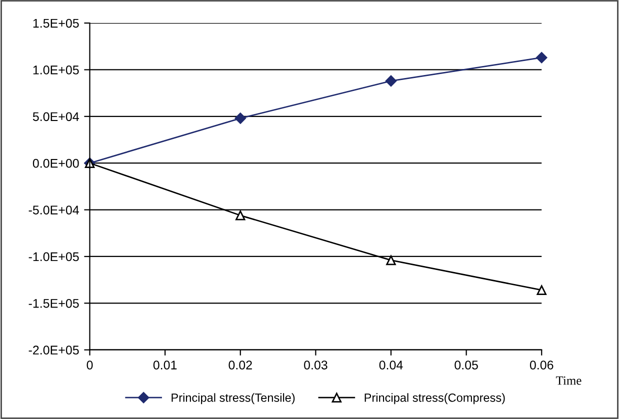  Describe the element at coordinates (391, 365) in the screenshot. I see `x-tick-label: 0.04` at that location.